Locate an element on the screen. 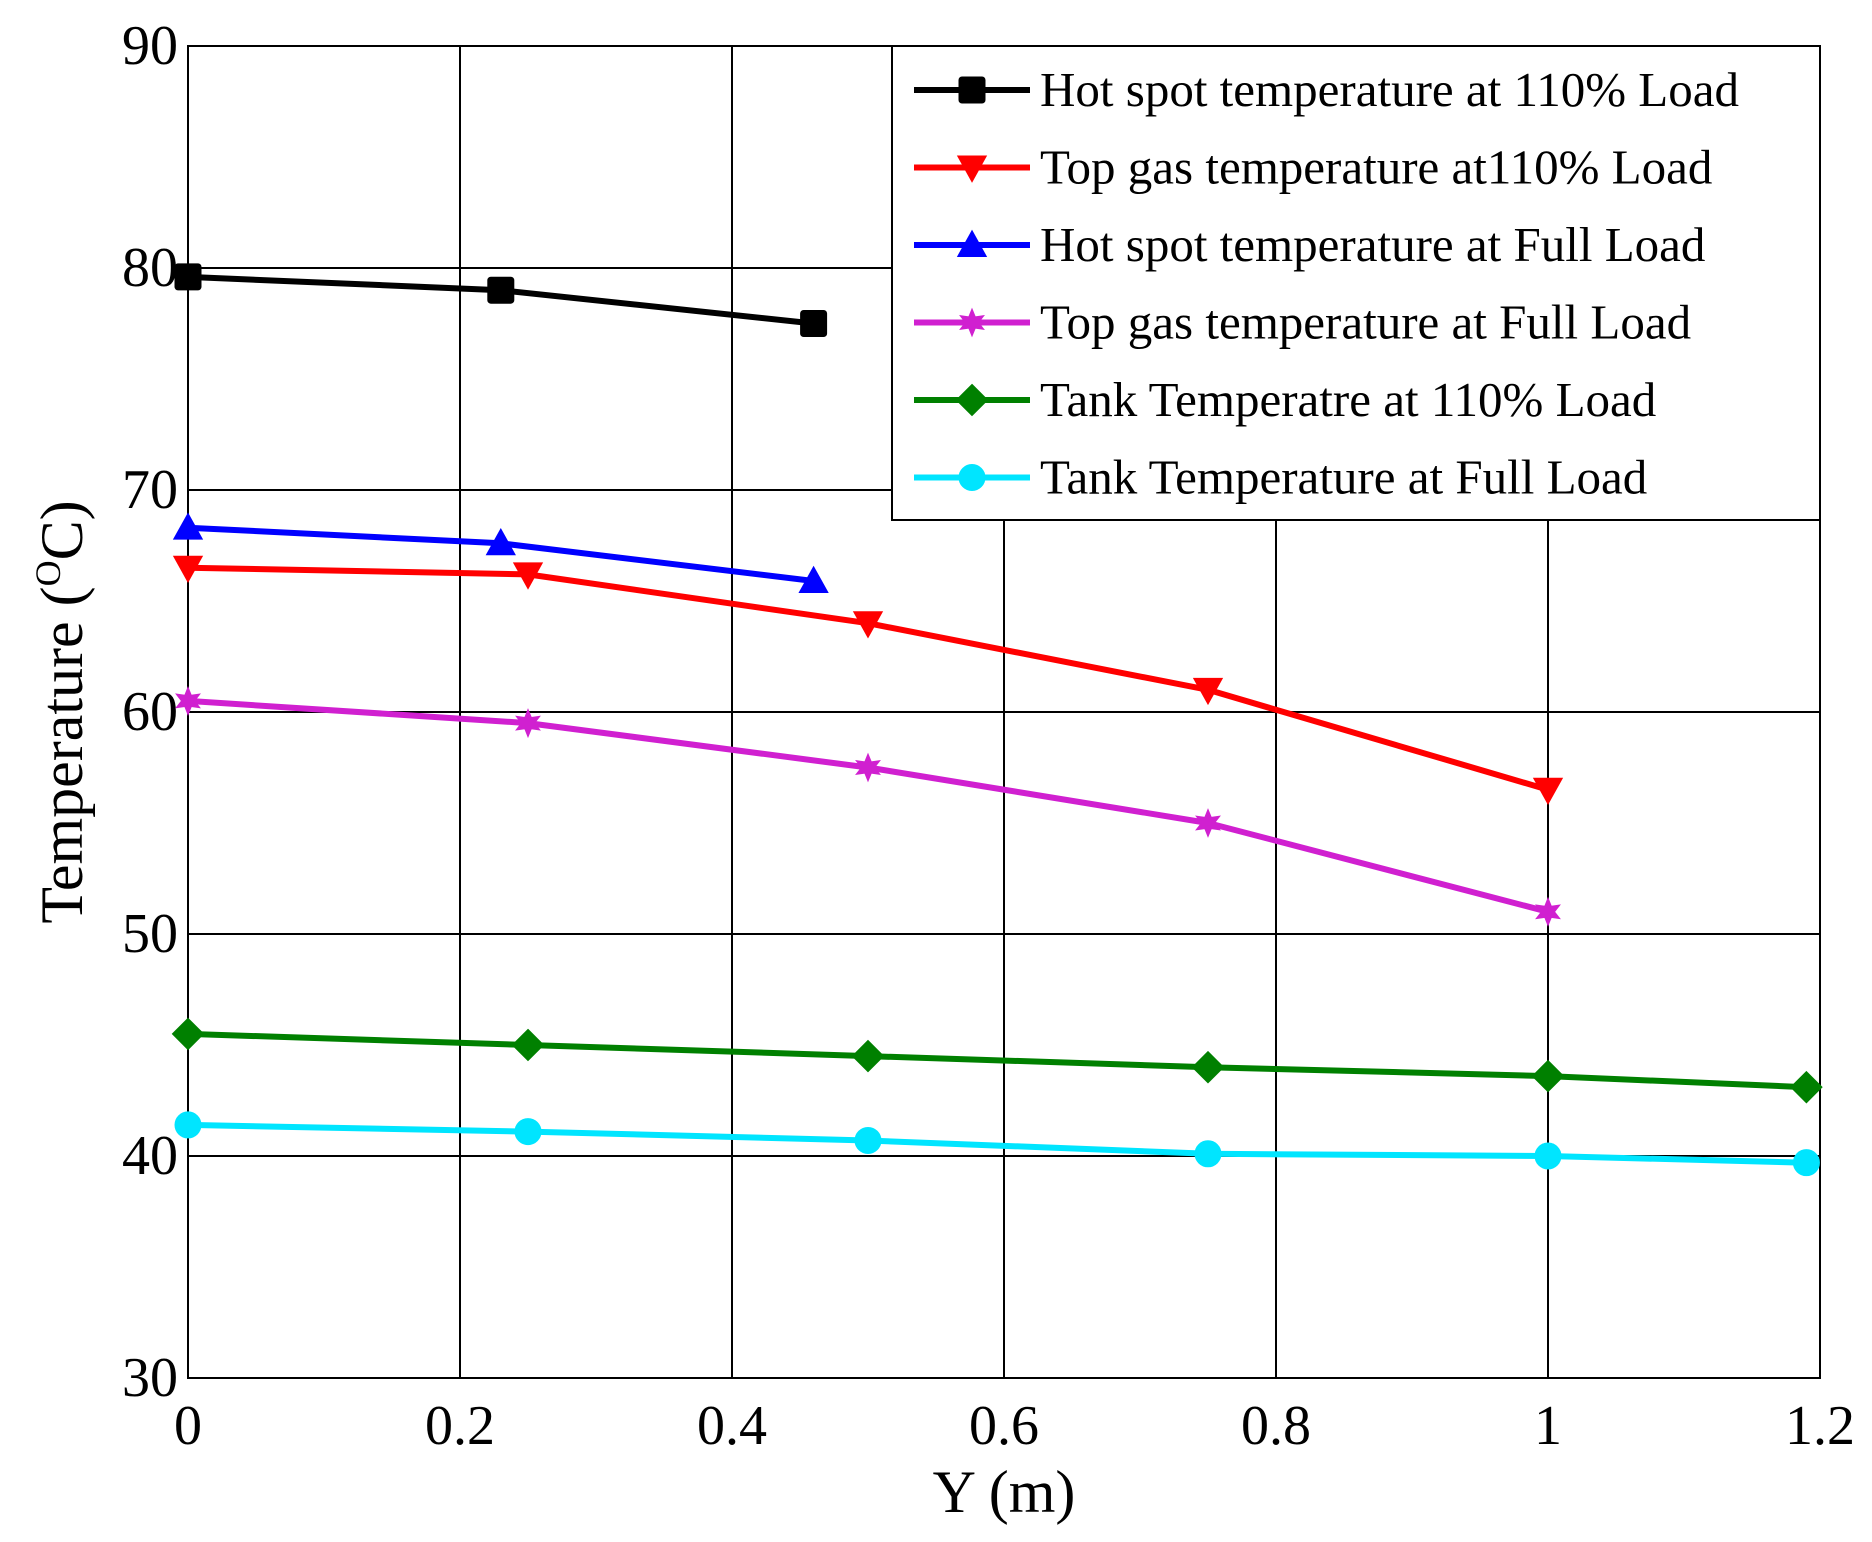 Image resolution: width=1872 pixels, height=1542 pixels. legend-label: Hot spot temperature at 110% Load is located at coordinates (1389, 89).